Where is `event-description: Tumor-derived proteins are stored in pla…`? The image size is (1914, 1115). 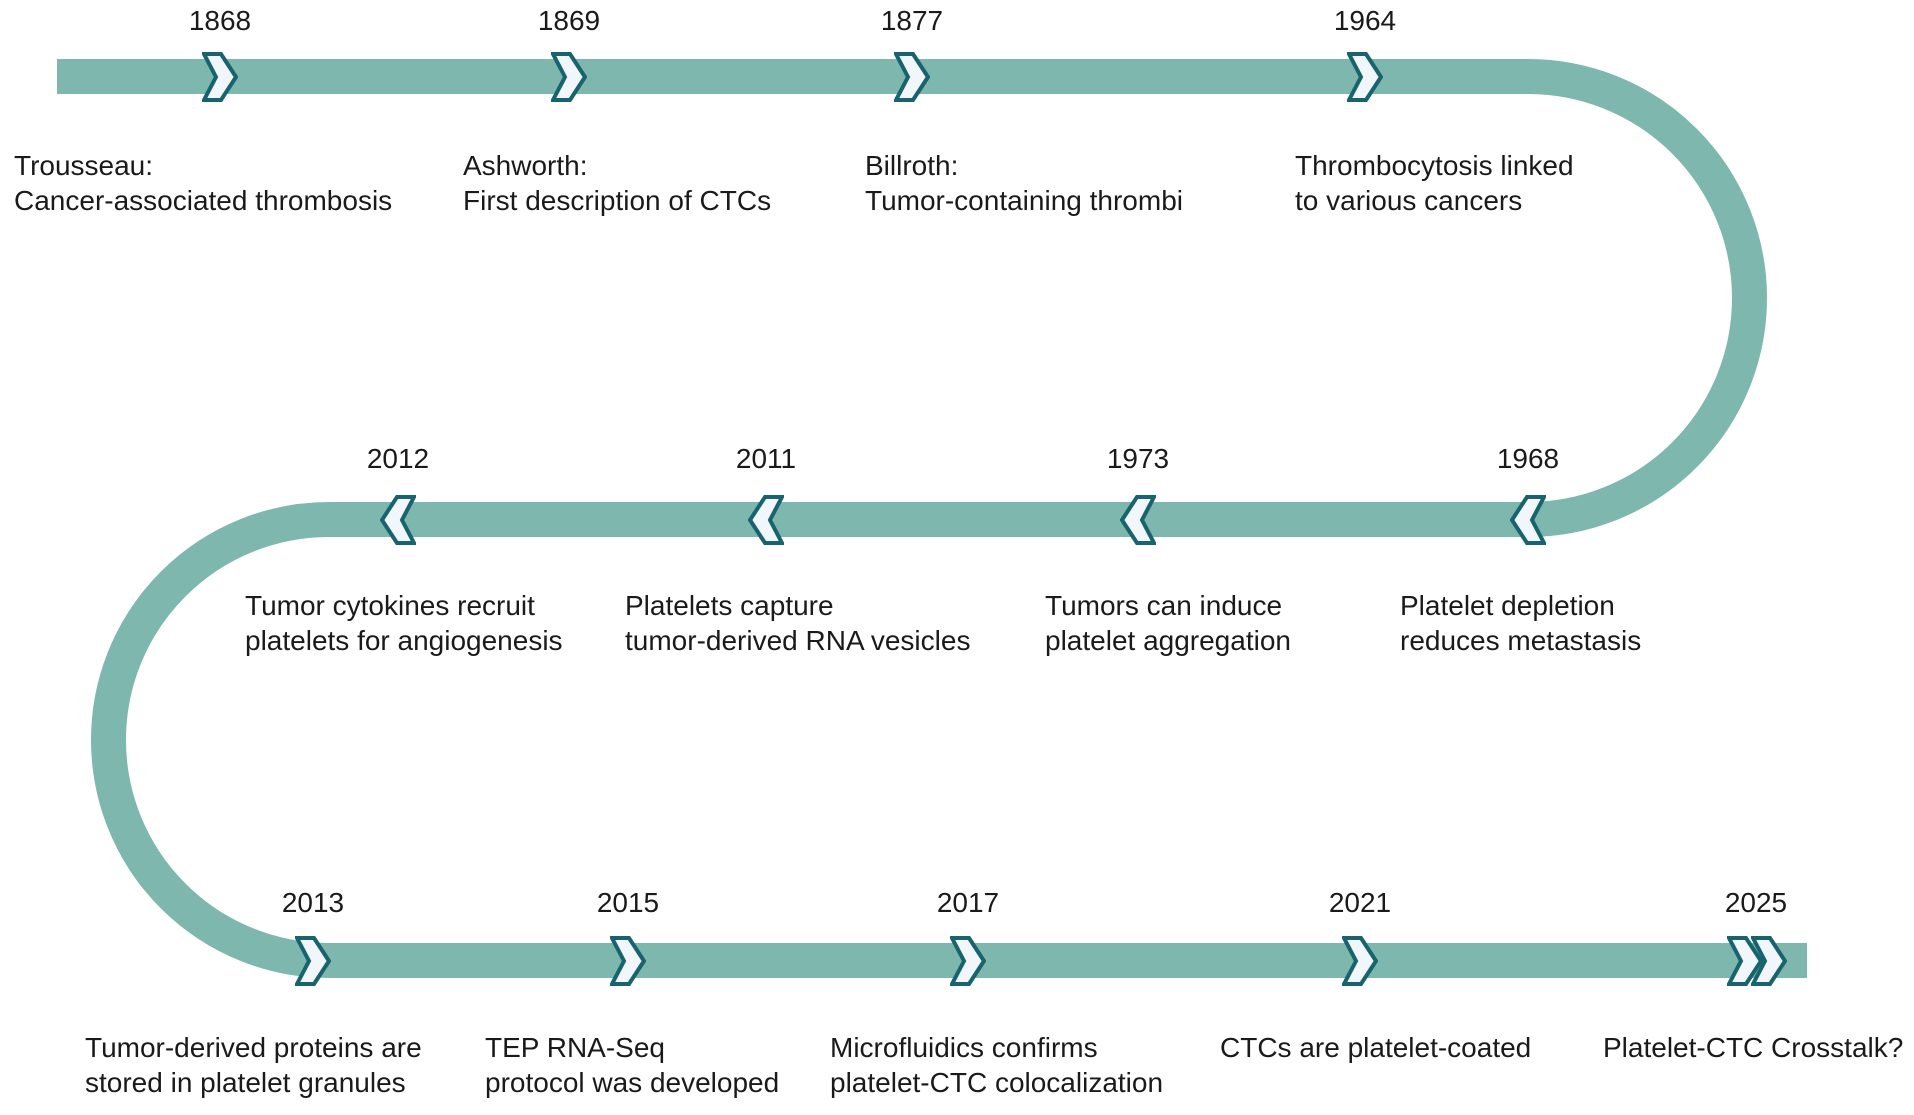 event-description: Tumor-derived proteins are stored in pla… is located at coordinates (253, 1065).